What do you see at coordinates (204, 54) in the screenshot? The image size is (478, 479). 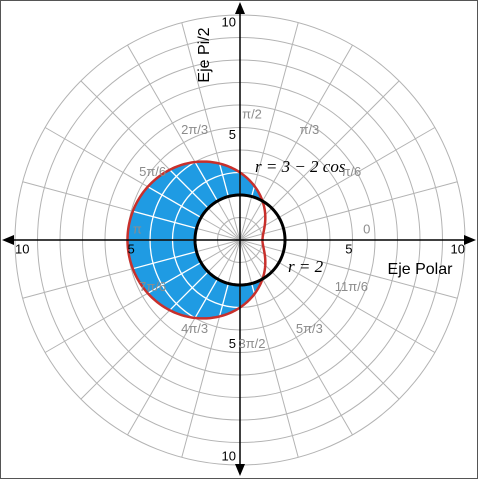 I see `y-axis-label: Eje Pi/2` at bounding box center [204, 54].